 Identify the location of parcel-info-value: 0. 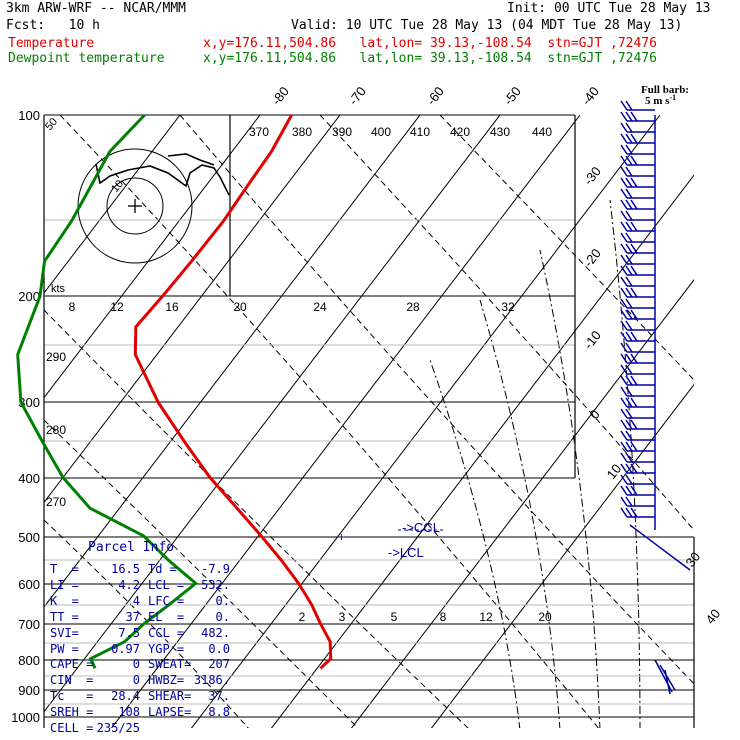
(136, 680).